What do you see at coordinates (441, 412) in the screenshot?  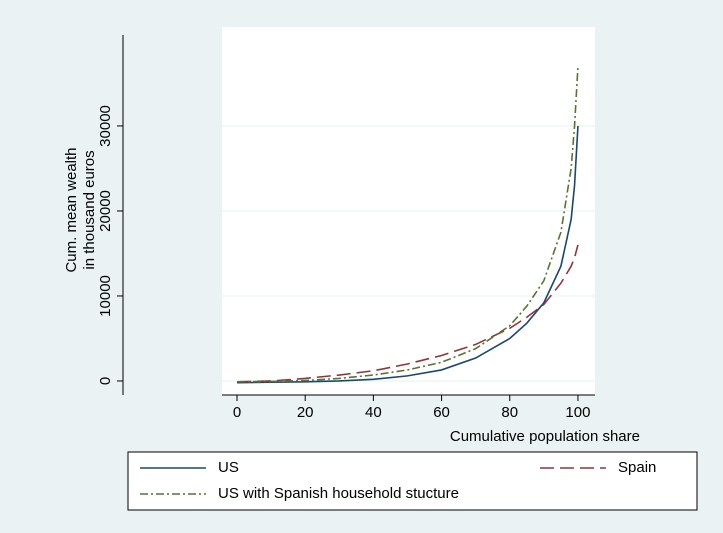 I see `x-tick-label: 60` at bounding box center [441, 412].